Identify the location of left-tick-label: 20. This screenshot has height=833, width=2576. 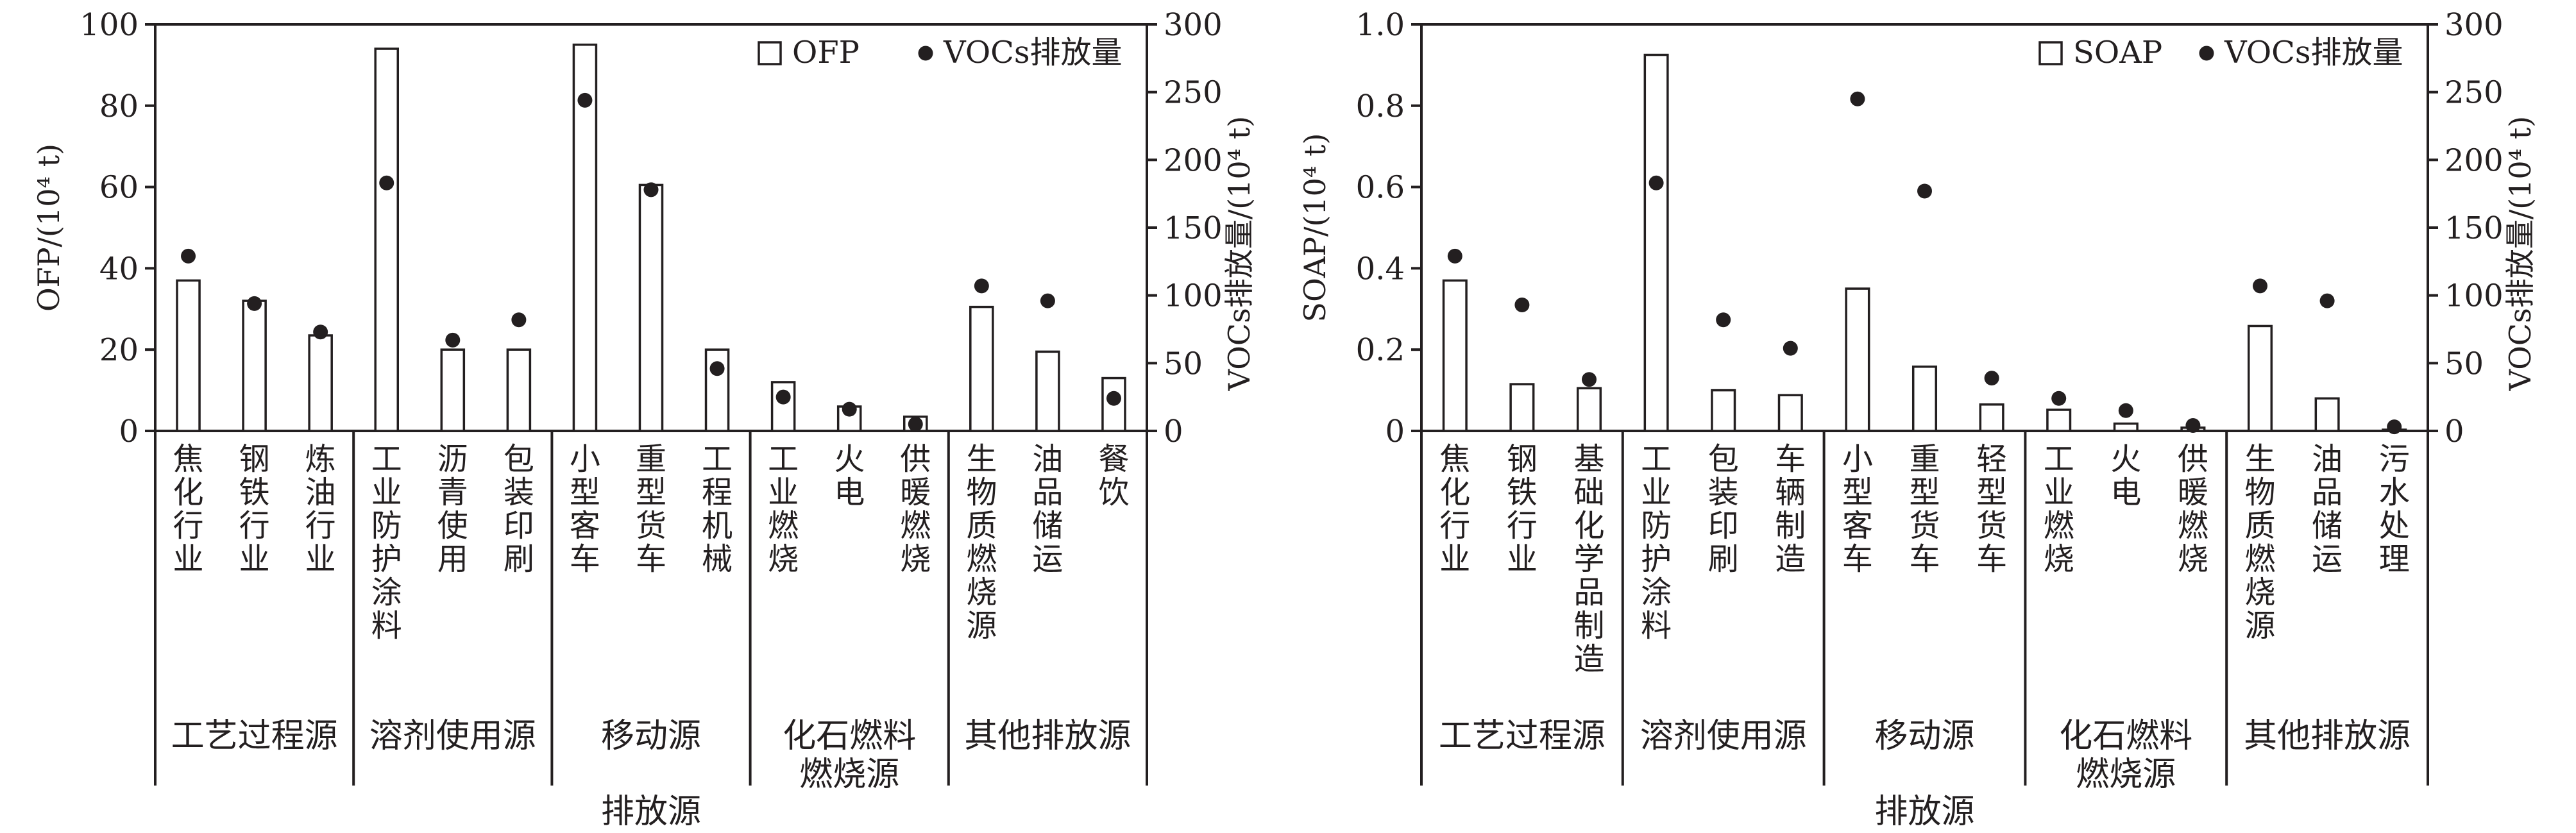
(119, 350).